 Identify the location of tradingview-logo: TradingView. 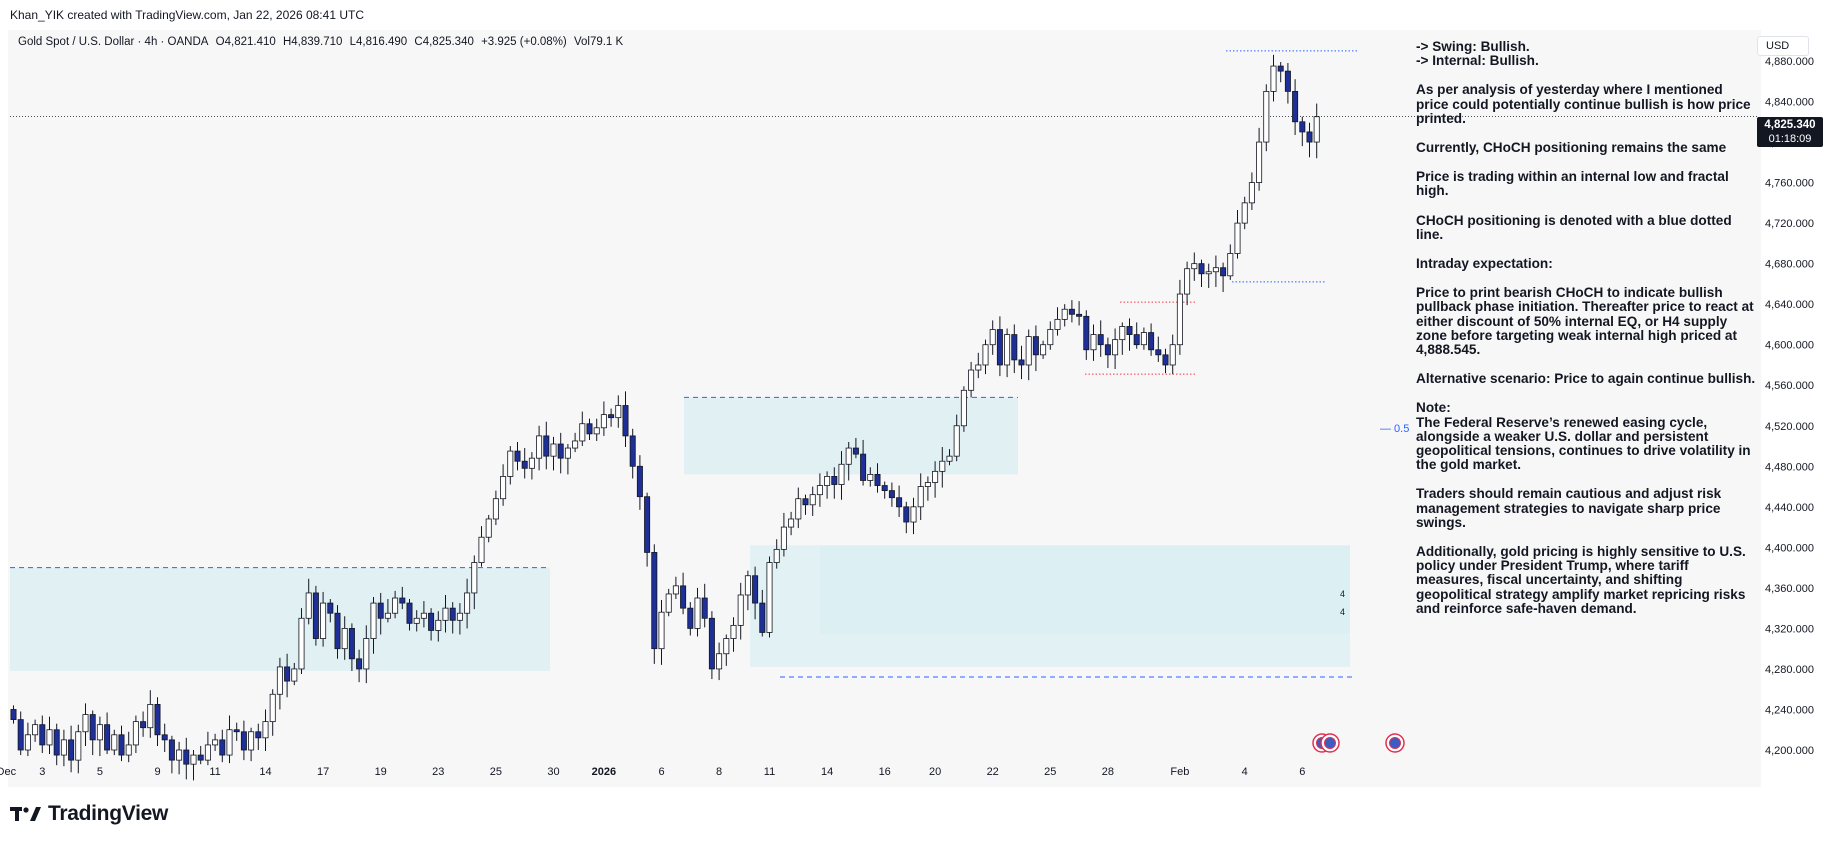
(89, 814).